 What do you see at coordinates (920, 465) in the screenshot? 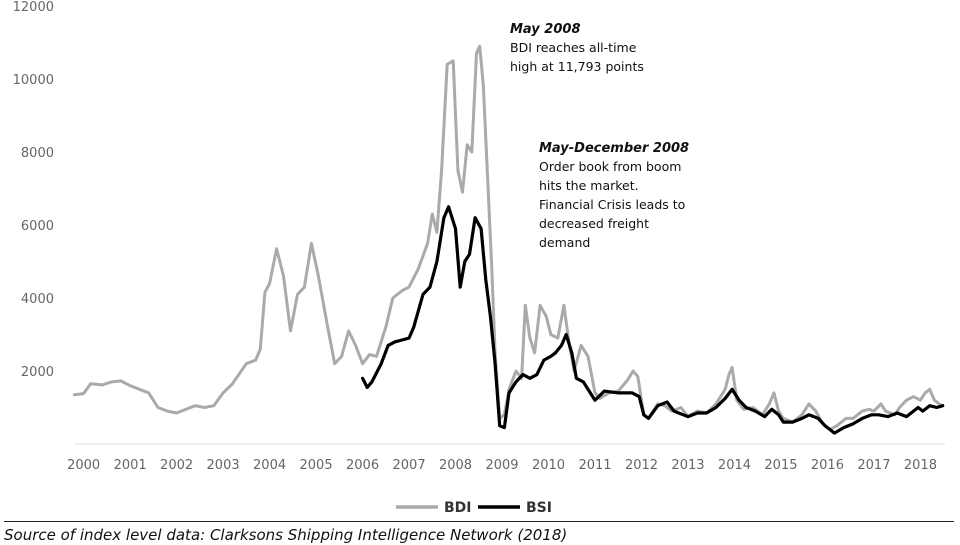
I see `x-tick-label: 2018` at bounding box center [920, 465].